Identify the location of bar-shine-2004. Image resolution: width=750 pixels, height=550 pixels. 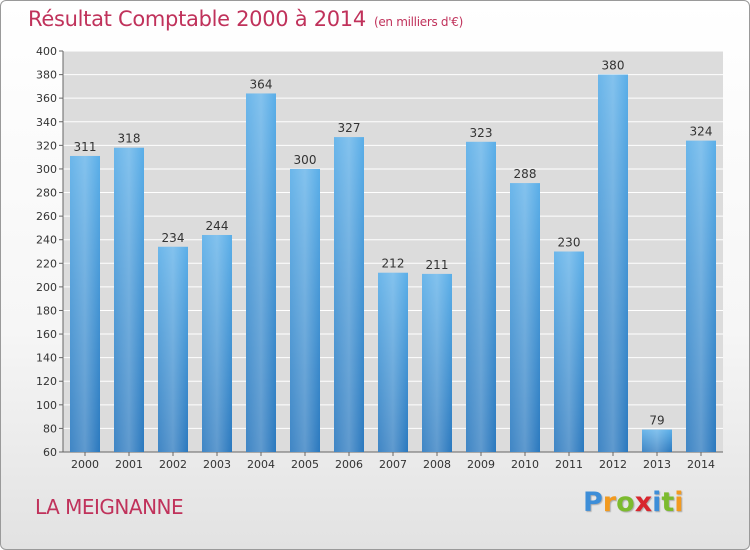
(261, 272).